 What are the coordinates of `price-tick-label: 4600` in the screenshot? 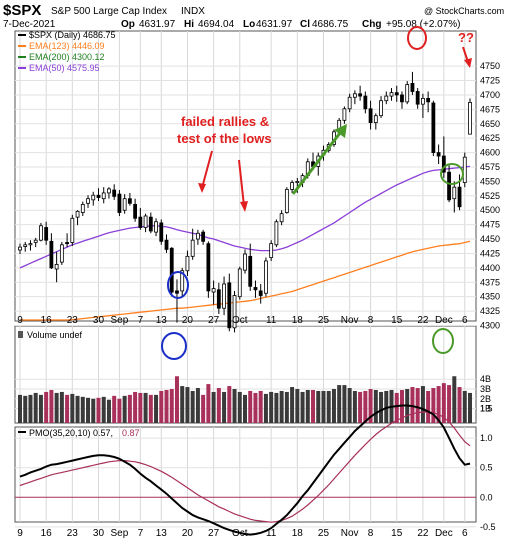 It's located at (490, 153).